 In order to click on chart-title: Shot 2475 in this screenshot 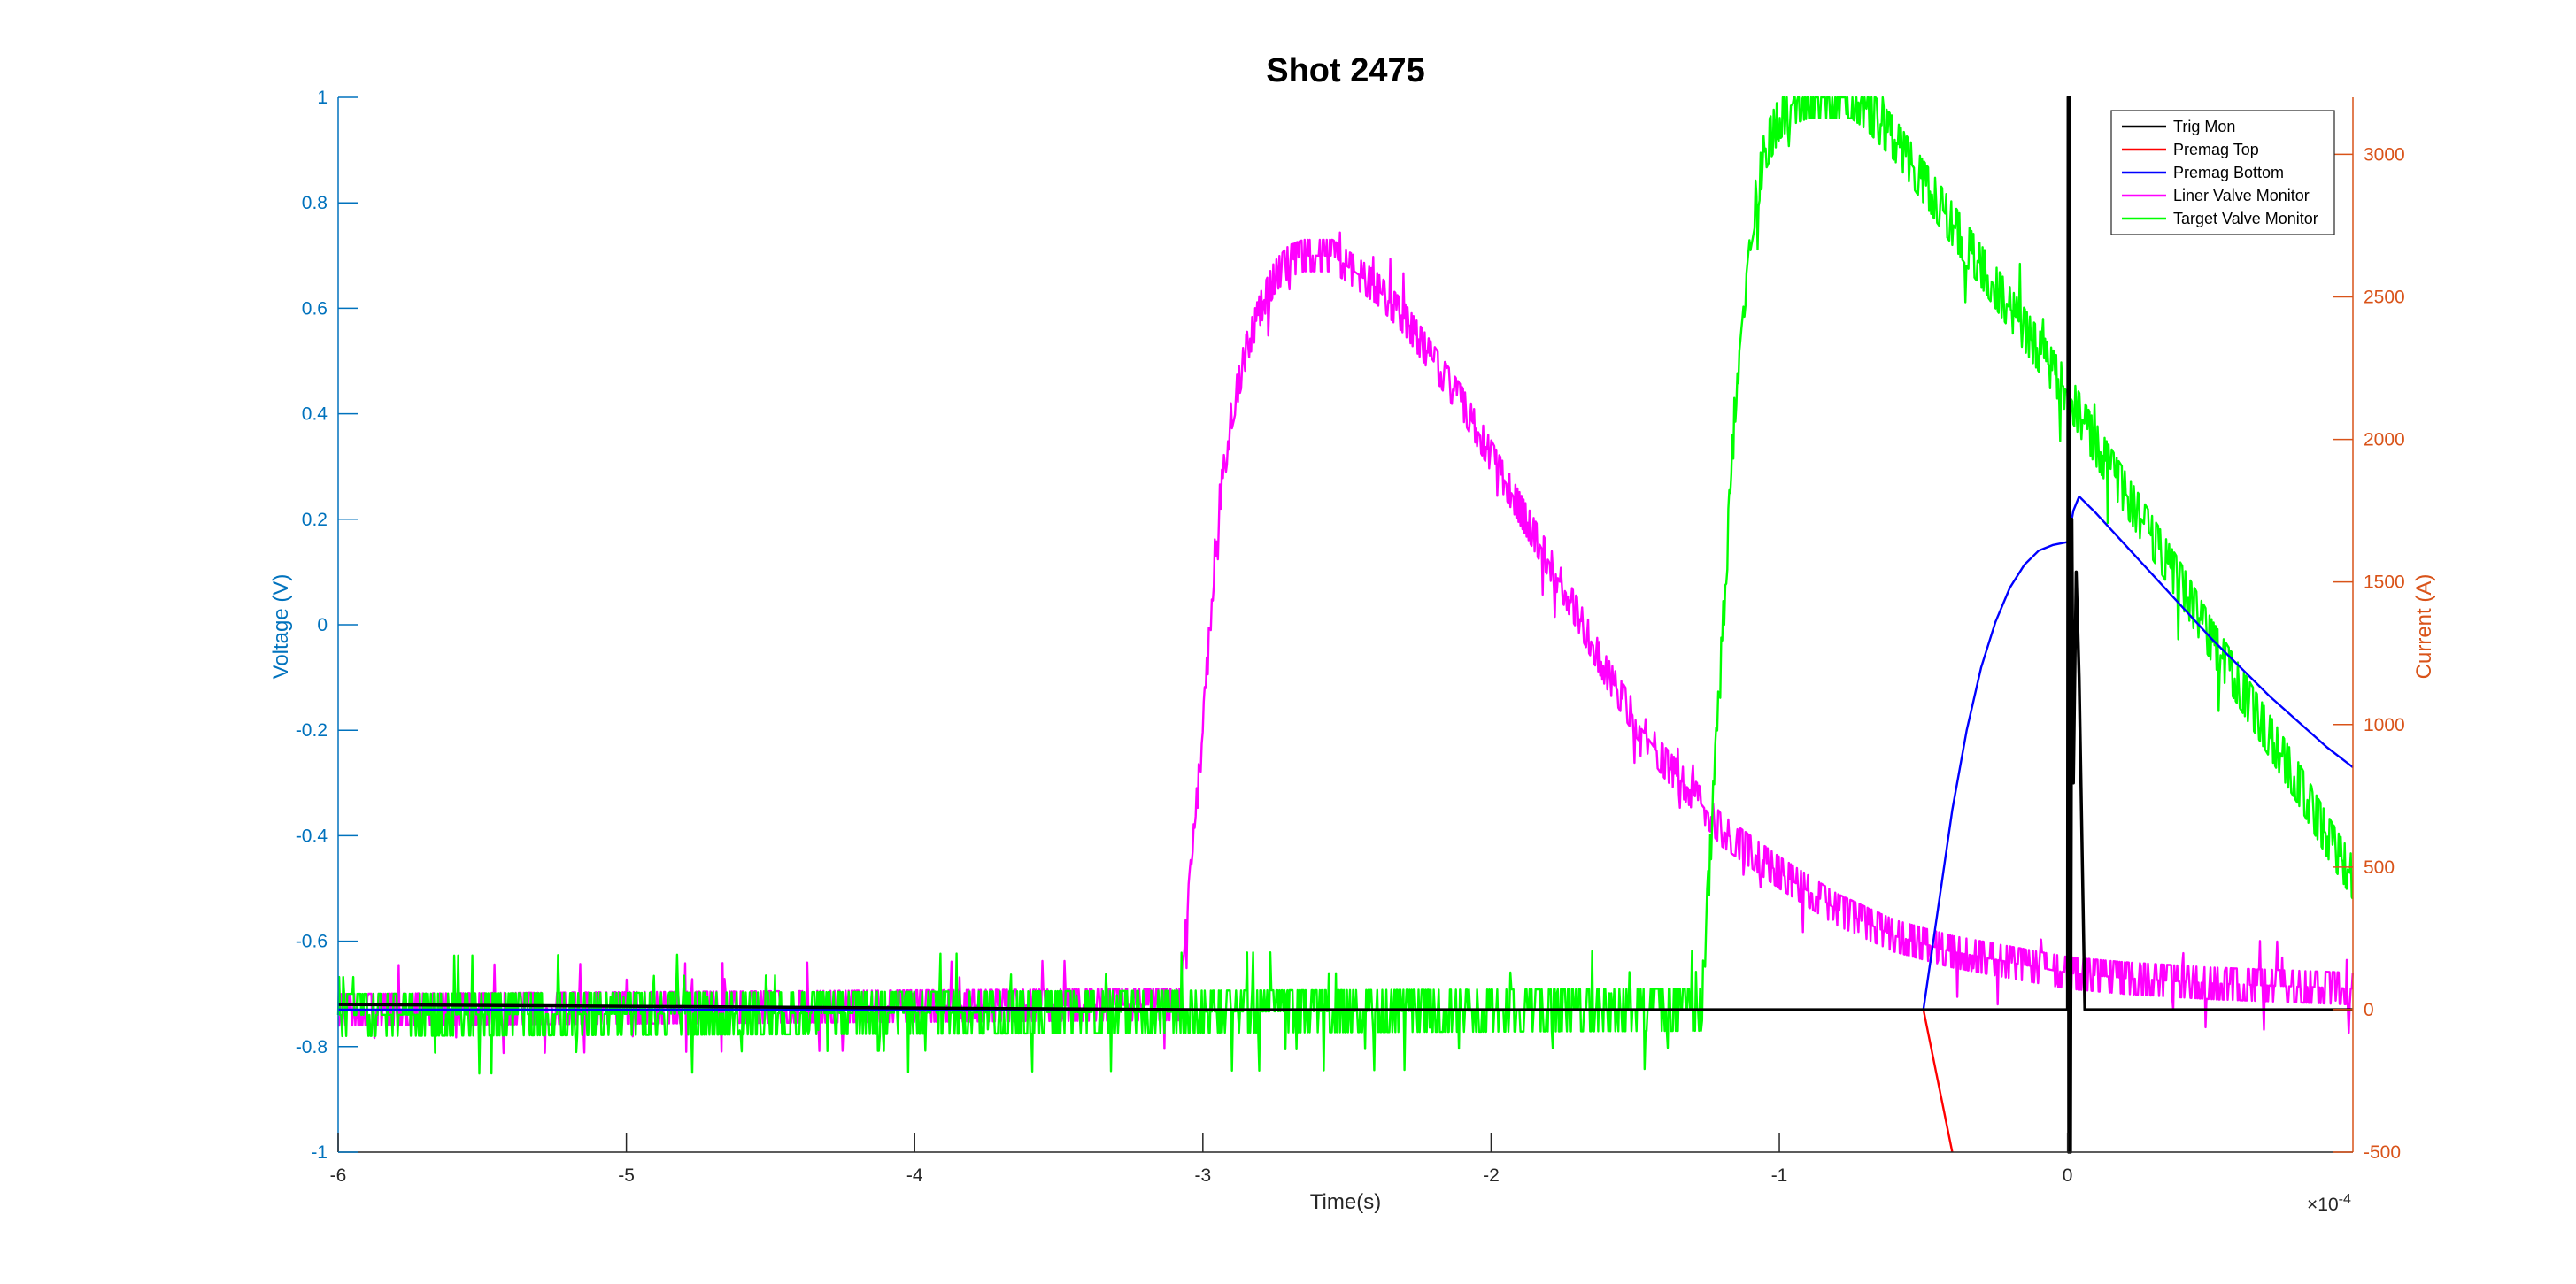, I will do `click(1345, 71)`.